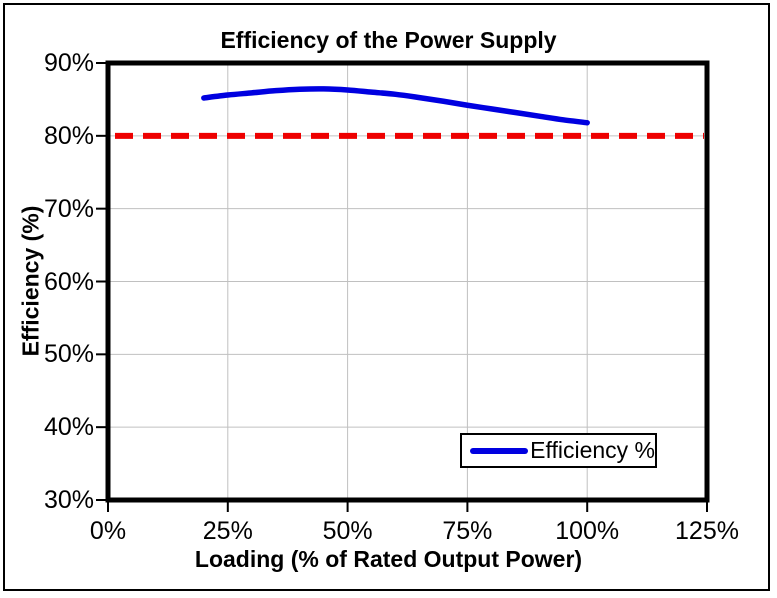 The image size is (777, 598). What do you see at coordinates (68, 208) in the screenshot?
I see `y-tick-label: 70%` at bounding box center [68, 208].